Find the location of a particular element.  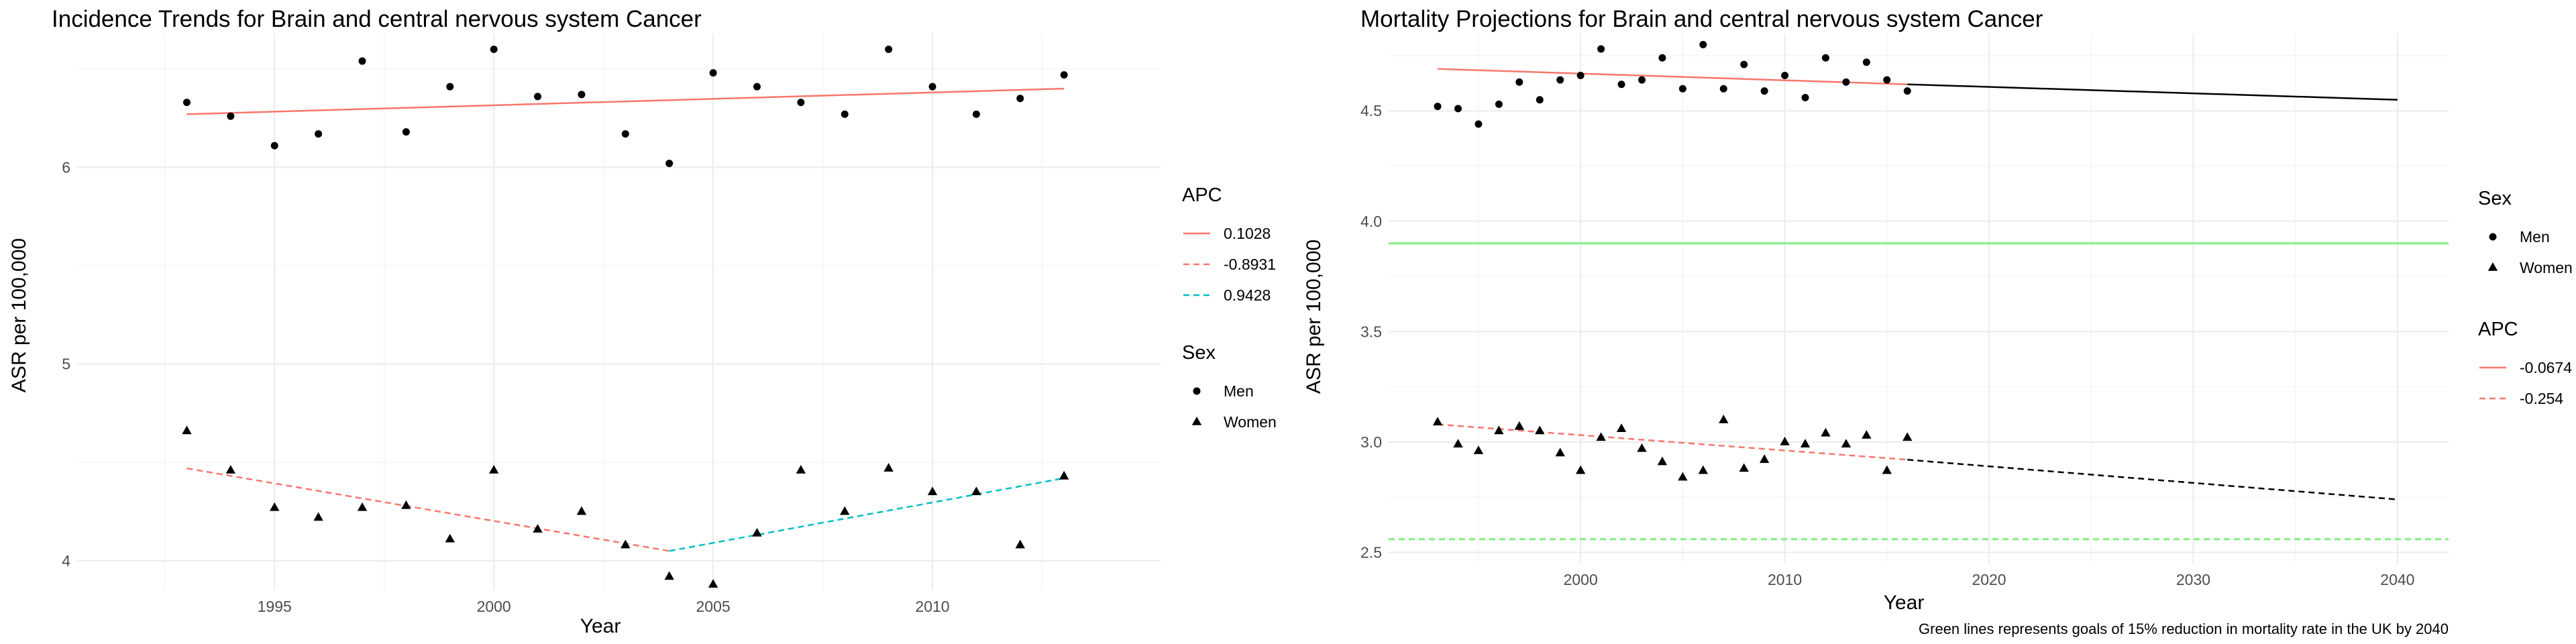

y-tick-label: 4.5 is located at coordinates (1371, 110).